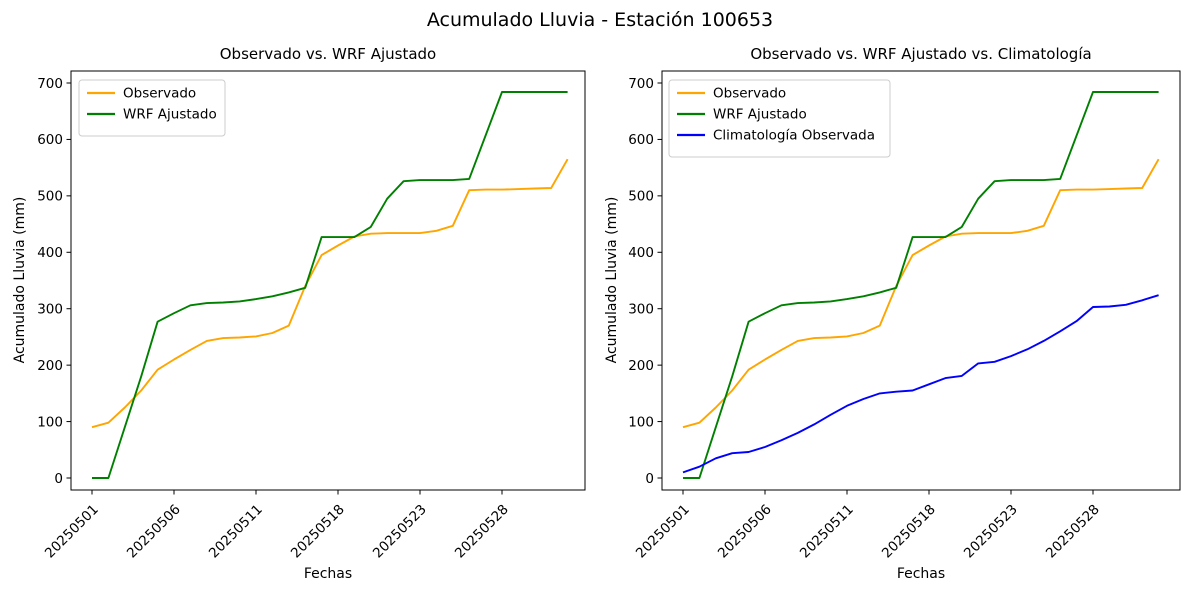  I want to click on left-plot-title: Observado vs. WRF Ajustado, so click(328, 54).